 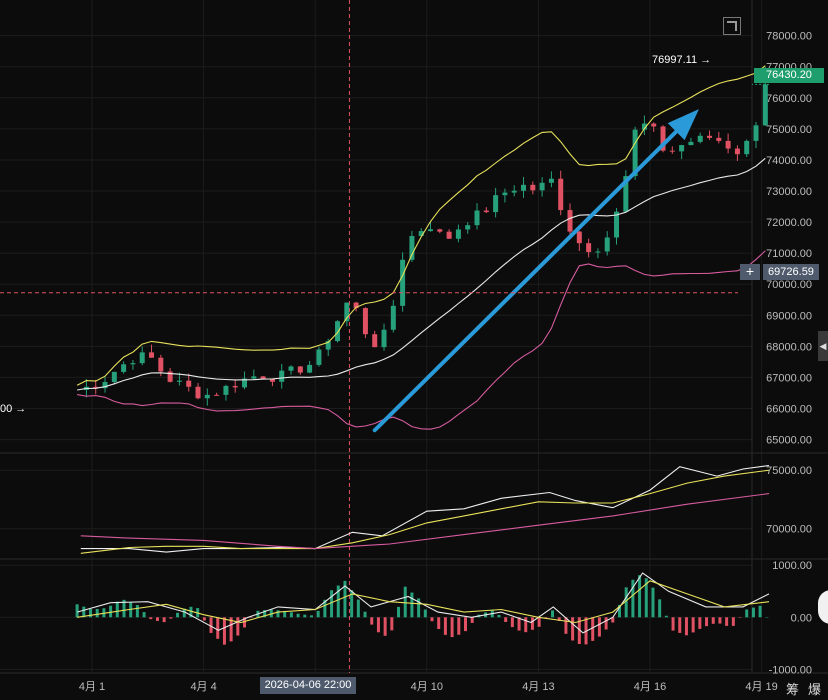 What do you see at coordinates (13, 409) in the screenshot?
I see `left-edge-price-label: 00 →` at bounding box center [13, 409].